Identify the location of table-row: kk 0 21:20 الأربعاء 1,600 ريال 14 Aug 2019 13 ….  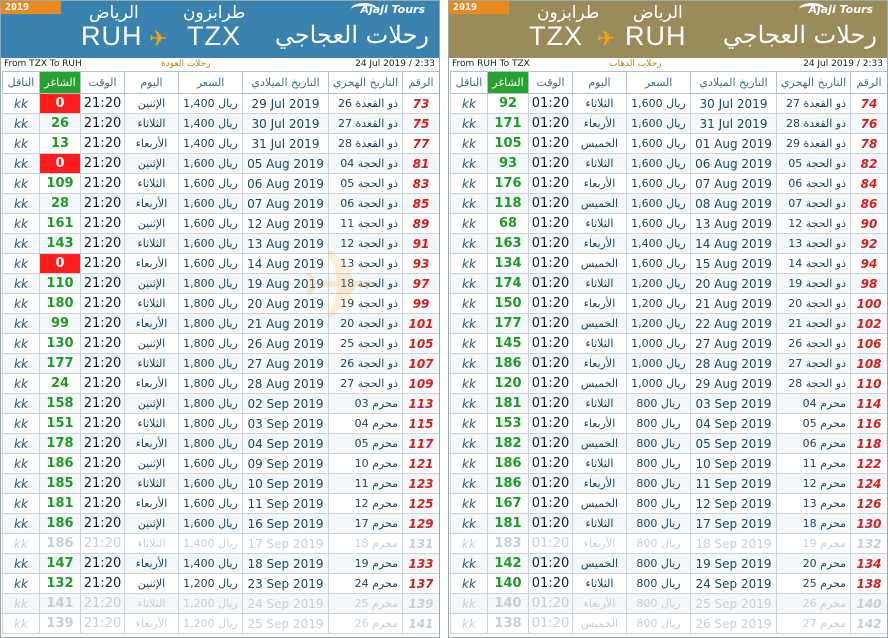
(220, 263).